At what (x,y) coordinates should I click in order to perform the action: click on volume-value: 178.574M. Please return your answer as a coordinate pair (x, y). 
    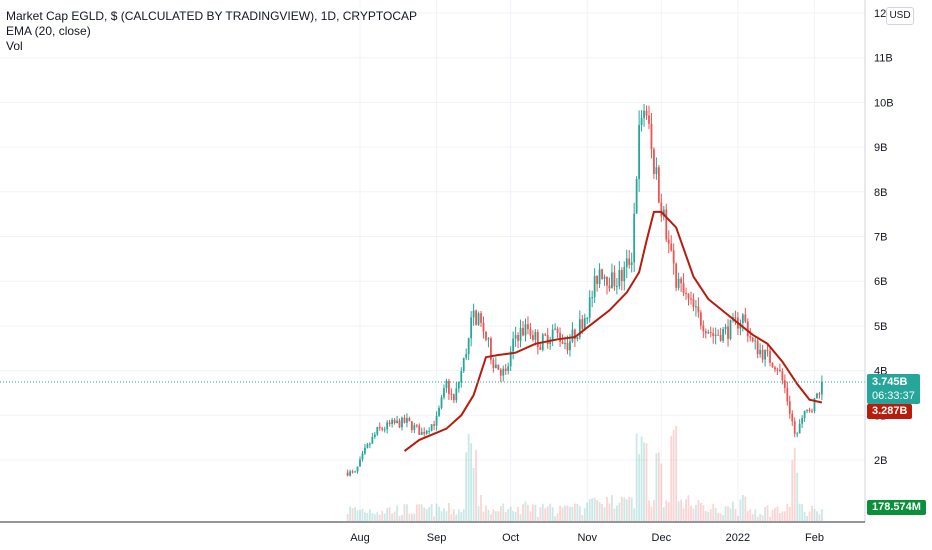
    Looking at the image, I should click on (896, 507).